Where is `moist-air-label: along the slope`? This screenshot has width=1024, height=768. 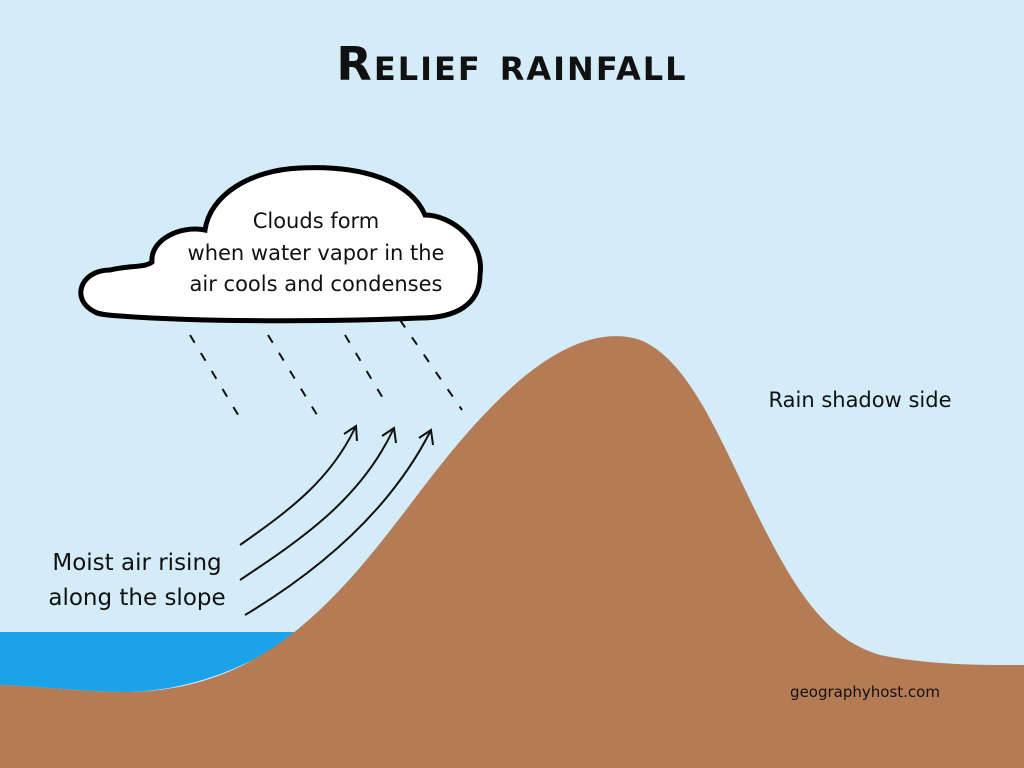 moist-air-label: along the slope is located at coordinates (136, 598).